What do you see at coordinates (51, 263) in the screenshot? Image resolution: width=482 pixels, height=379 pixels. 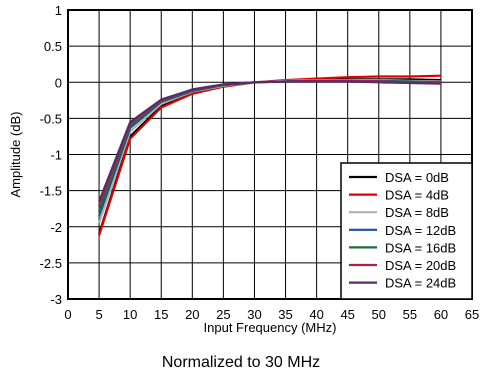 I see `y-tick-label: -2.5` at bounding box center [51, 263].